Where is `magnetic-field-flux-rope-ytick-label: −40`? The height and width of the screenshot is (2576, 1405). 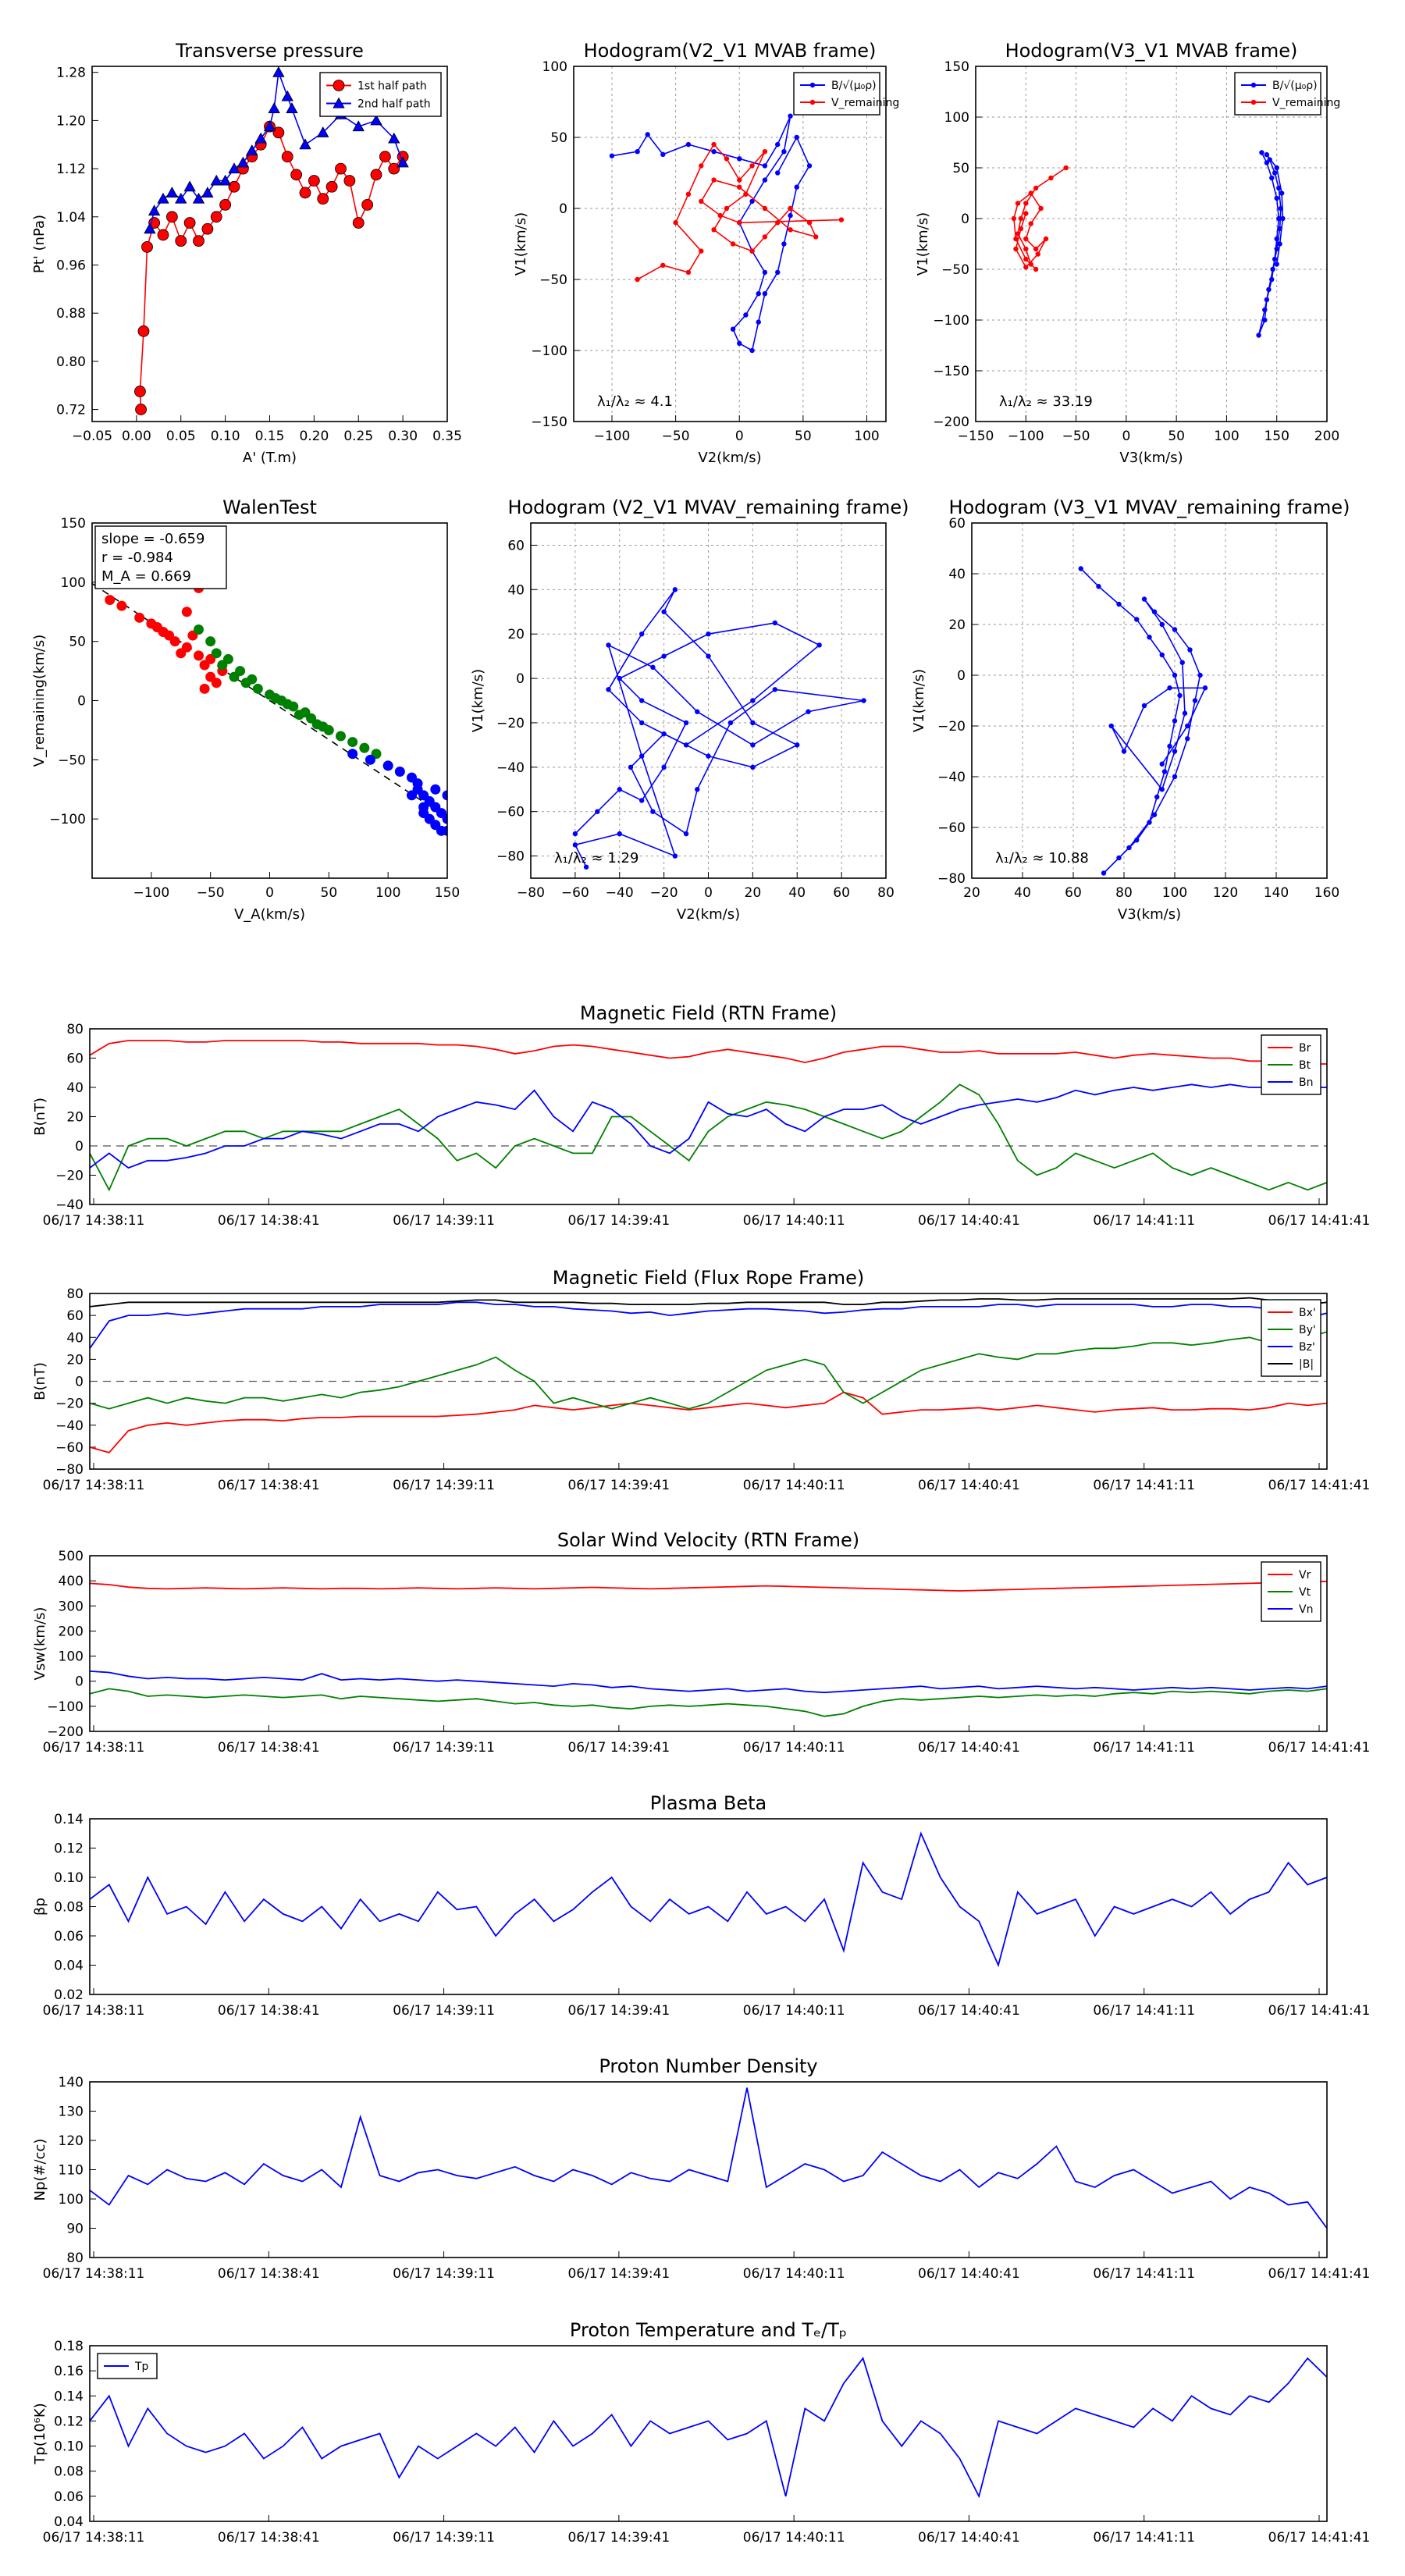
magnetic-field-flux-rope-ytick-label: −40 is located at coordinates (69, 1426).